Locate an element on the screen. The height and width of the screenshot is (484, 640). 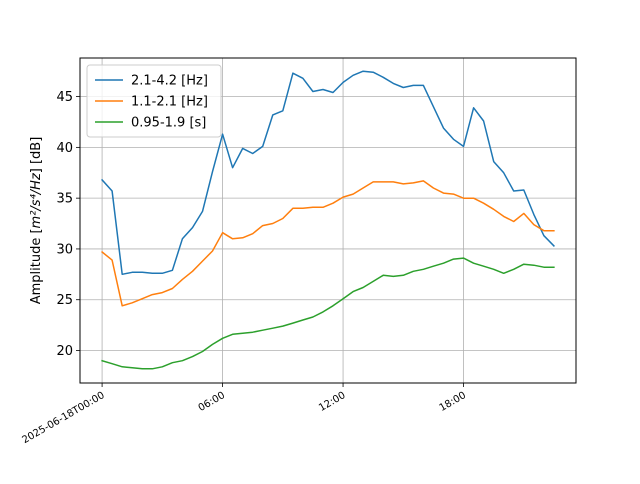
y-tick-label: 35 is located at coordinates (64, 199).